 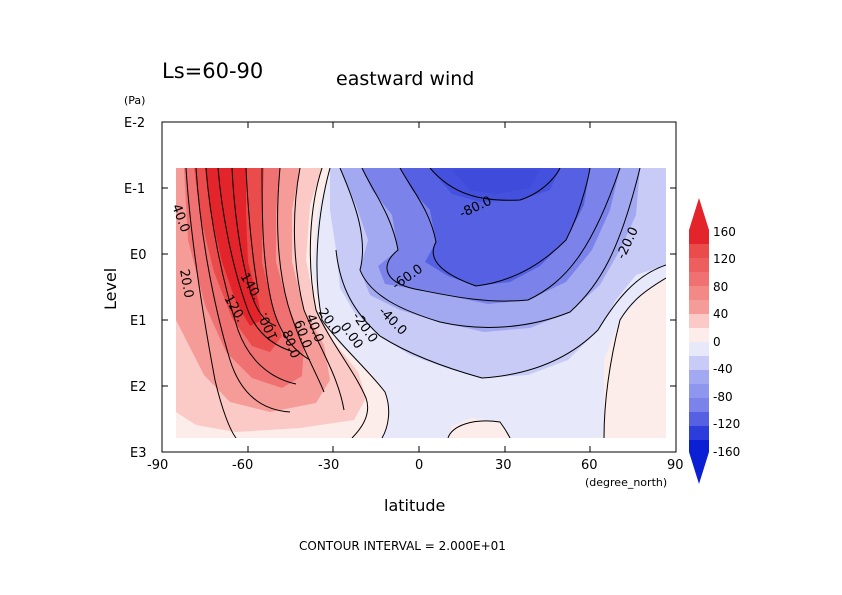 What do you see at coordinates (496, 182) in the screenshot?
I see `fill-neg-deep` at bounding box center [496, 182].